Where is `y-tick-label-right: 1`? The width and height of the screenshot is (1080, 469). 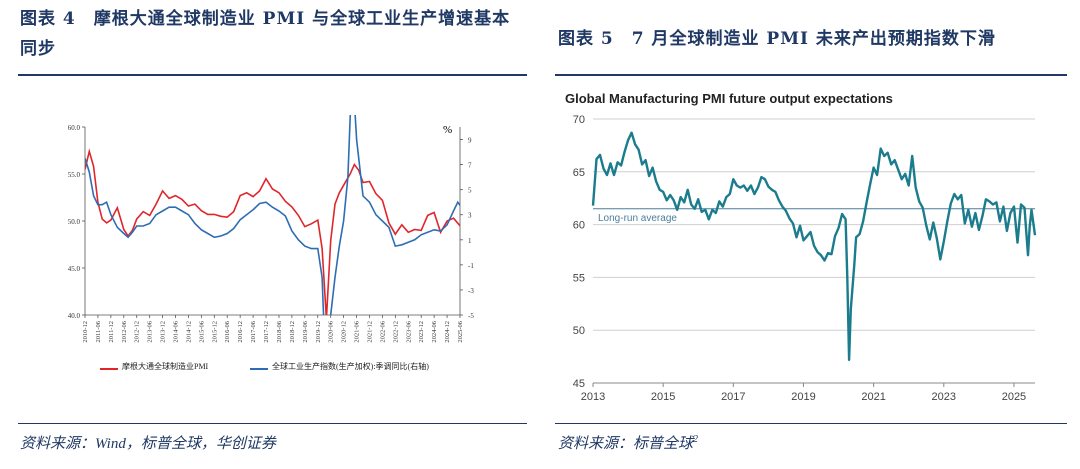
y-tick-label-right: 1 is located at coordinates (470, 241).